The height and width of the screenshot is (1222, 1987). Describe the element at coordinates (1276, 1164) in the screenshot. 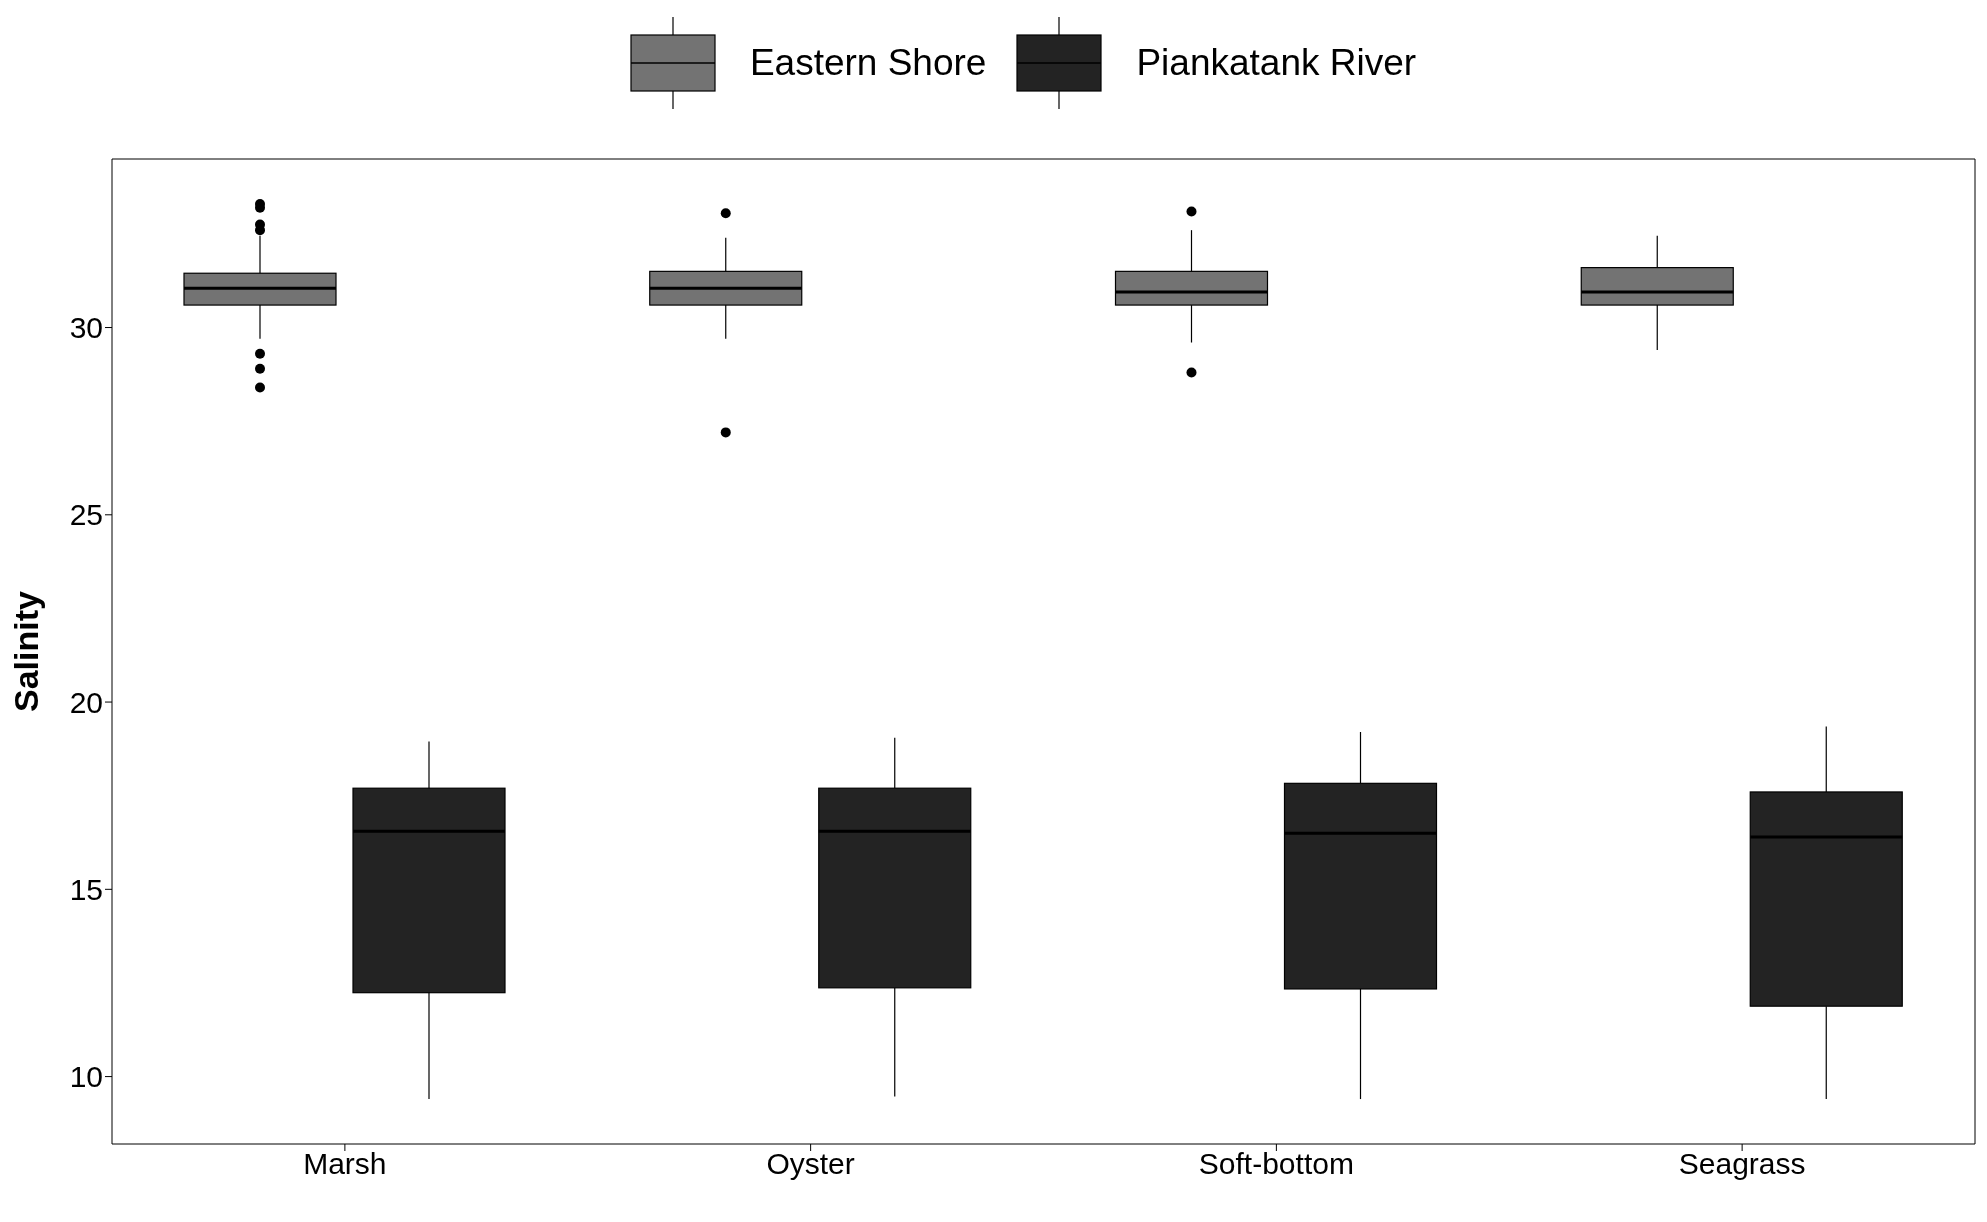

I see `x-tick-label: Soft-bottom` at that location.